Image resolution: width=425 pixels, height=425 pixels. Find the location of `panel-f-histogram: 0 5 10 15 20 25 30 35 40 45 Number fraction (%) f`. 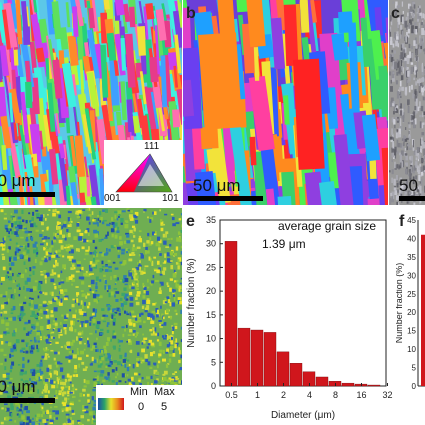

panel-f-histogram: 0 5 10 15 20 25 30 35 40 45 Number fraction (%) f is located at coordinates (410, 316).